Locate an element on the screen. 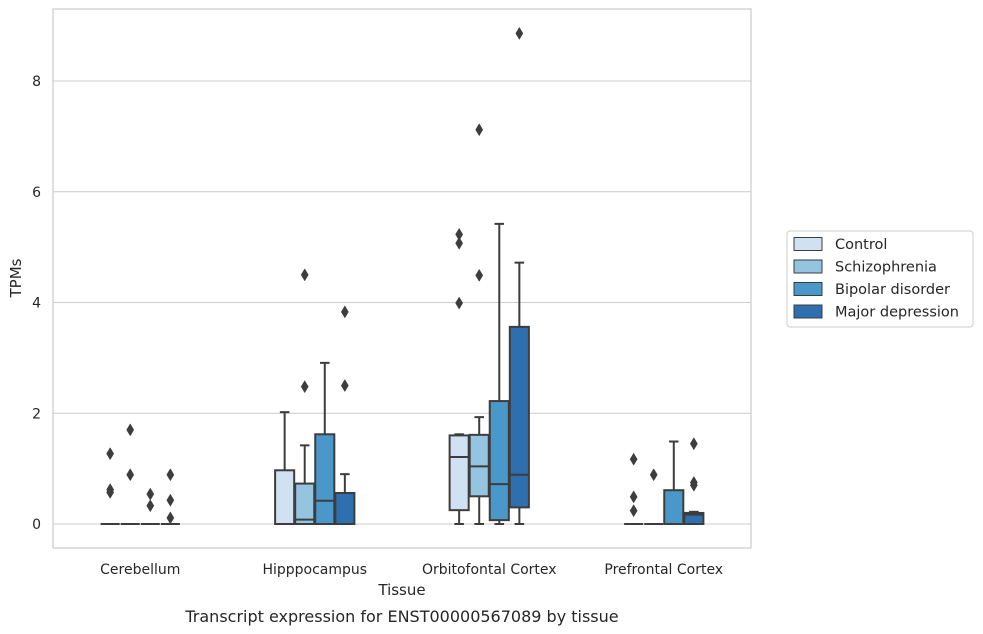 This screenshot has height=634, width=983. legend-label: Schizophrenia is located at coordinates (886, 268).